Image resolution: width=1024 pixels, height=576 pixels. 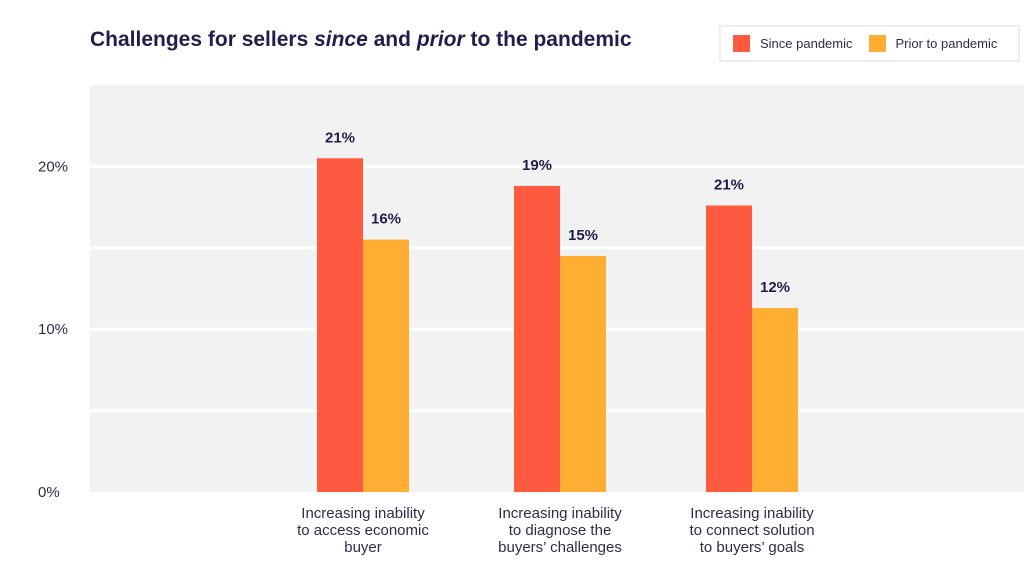 I want to click on chart-title-part: and, so click(x=392, y=39).